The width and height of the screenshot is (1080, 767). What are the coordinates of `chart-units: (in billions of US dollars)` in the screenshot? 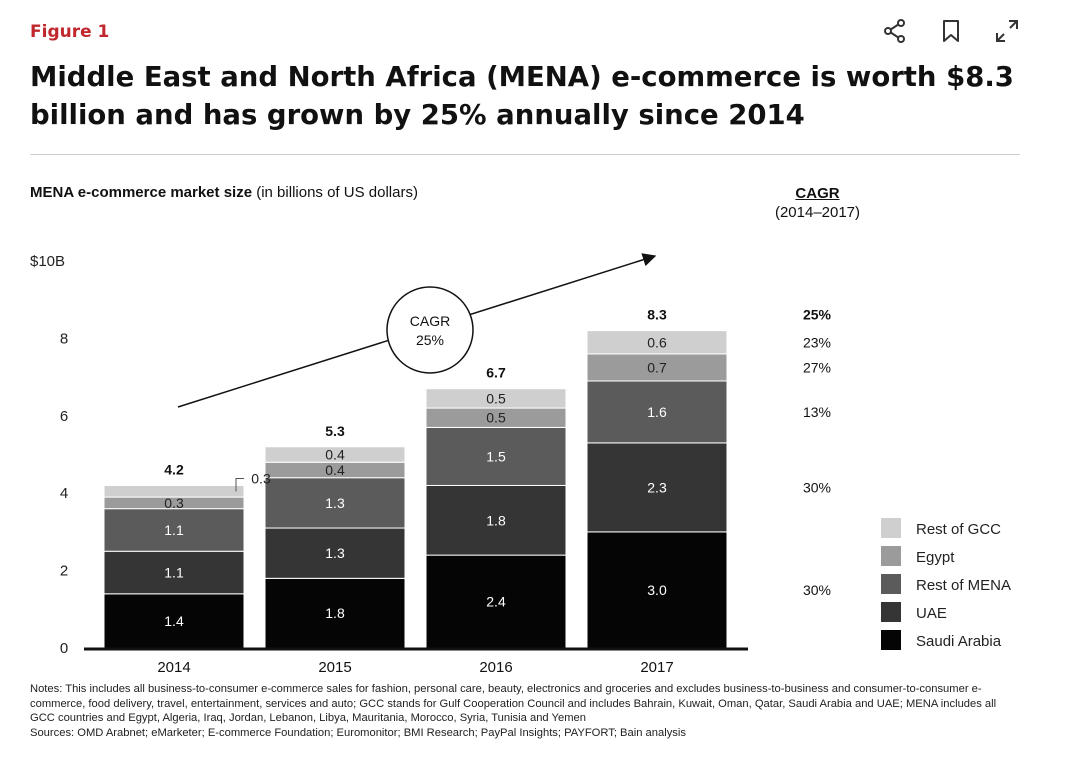 It's located at (337, 192).